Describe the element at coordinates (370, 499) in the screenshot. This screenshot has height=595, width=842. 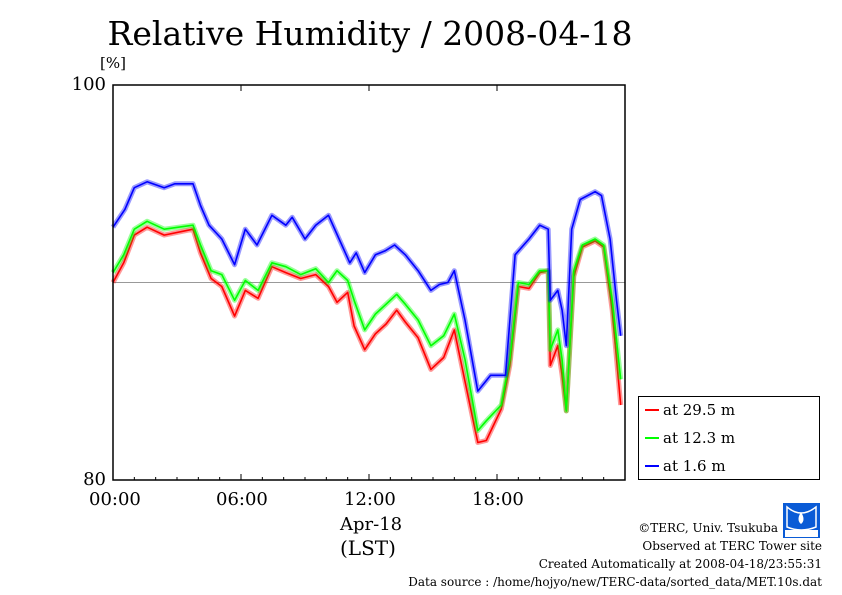
I see `x-tick-label-1200: 12:00` at that location.